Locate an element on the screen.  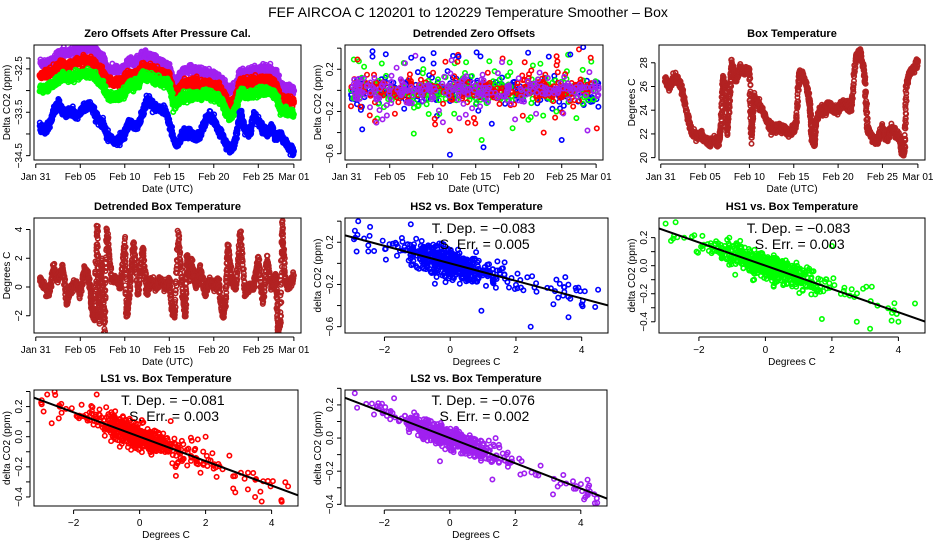
data-point is located at coordinates (293, 90).